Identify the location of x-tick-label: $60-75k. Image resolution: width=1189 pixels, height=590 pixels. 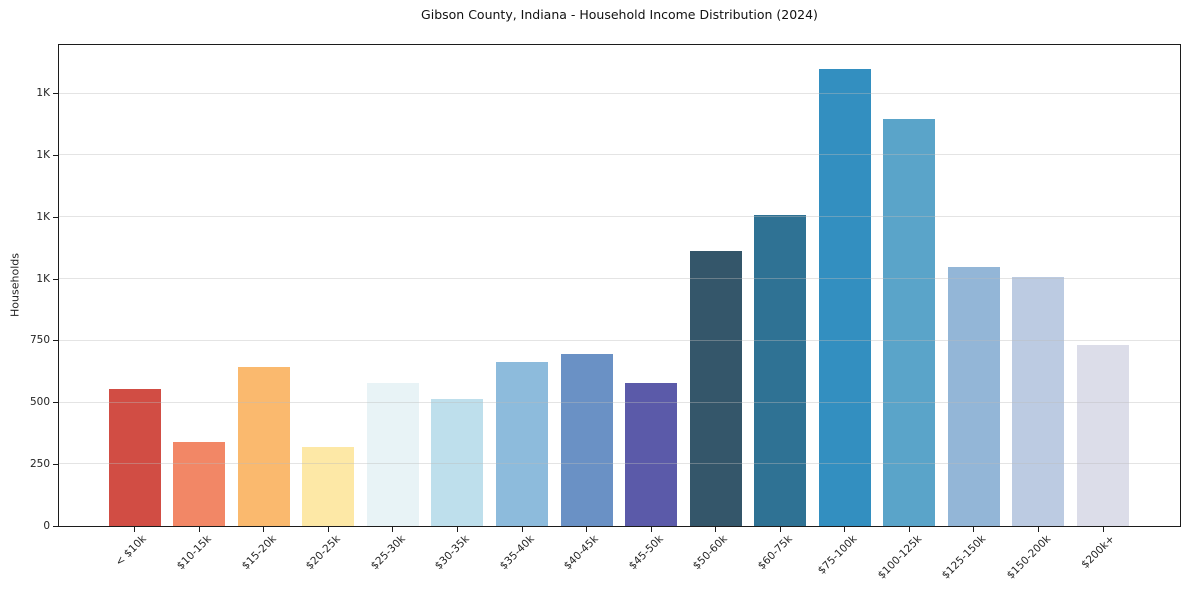
(775, 553).